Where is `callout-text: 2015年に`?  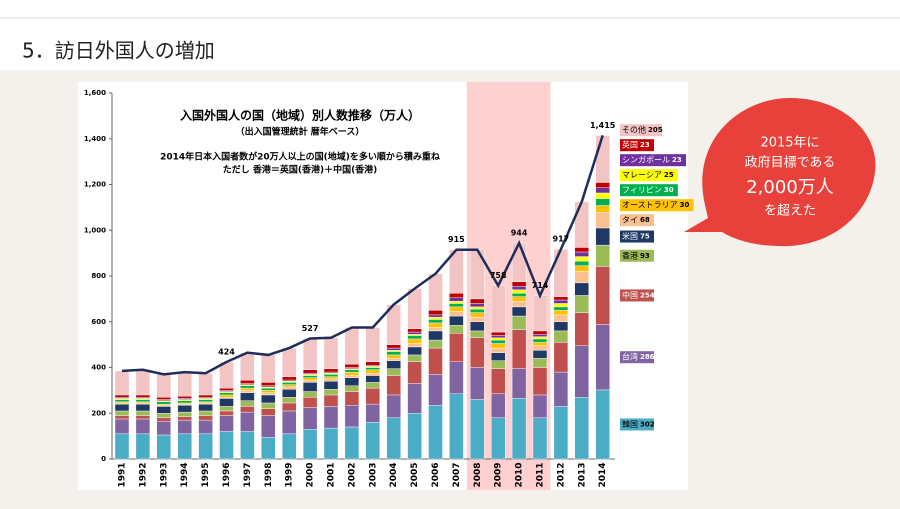
callout-text: 2015年に is located at coordinates (789, 143).